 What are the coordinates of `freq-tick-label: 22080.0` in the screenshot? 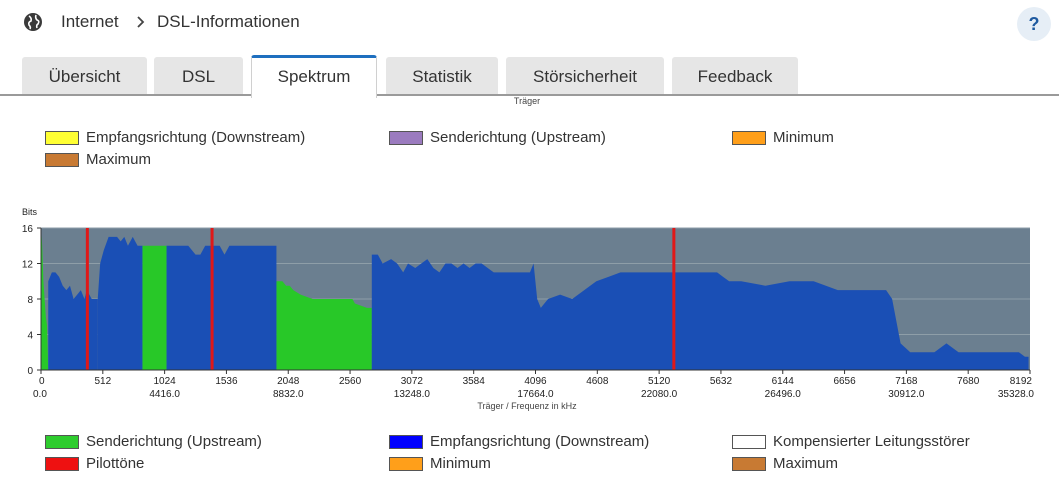 It's located at (659, 394).